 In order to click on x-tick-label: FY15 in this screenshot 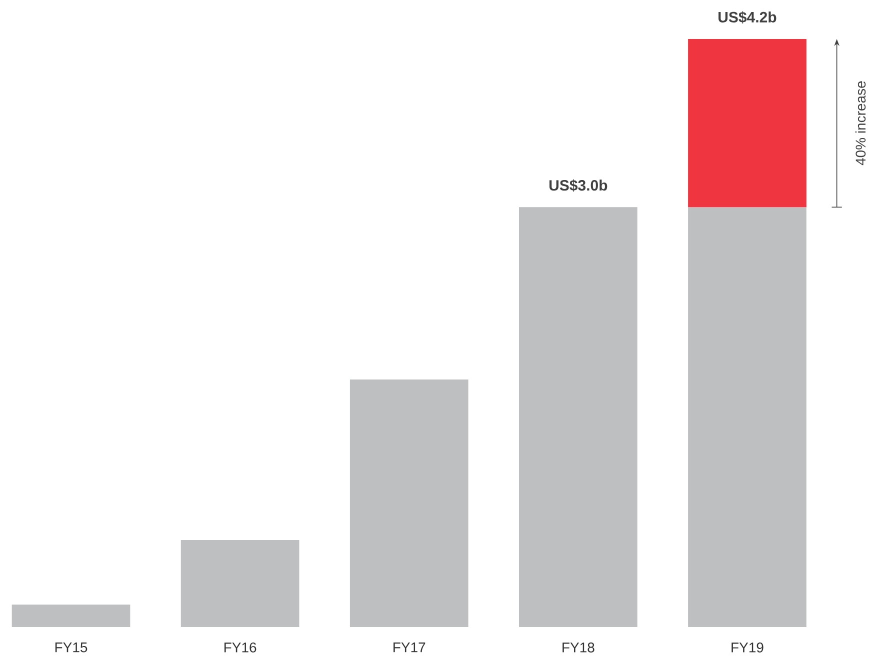, I will do `click(71, 647)`.